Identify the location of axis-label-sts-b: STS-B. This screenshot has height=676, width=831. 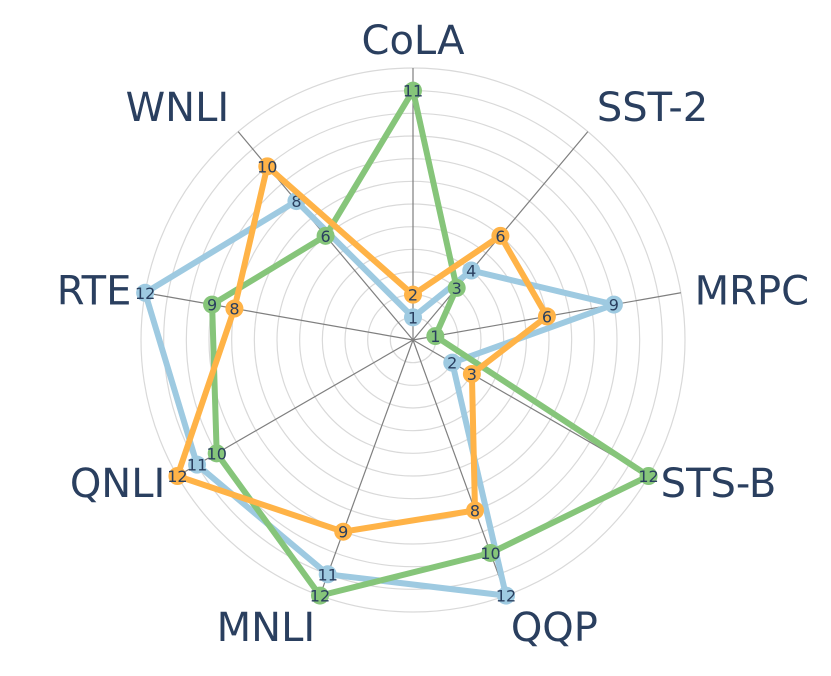
(719, 484).